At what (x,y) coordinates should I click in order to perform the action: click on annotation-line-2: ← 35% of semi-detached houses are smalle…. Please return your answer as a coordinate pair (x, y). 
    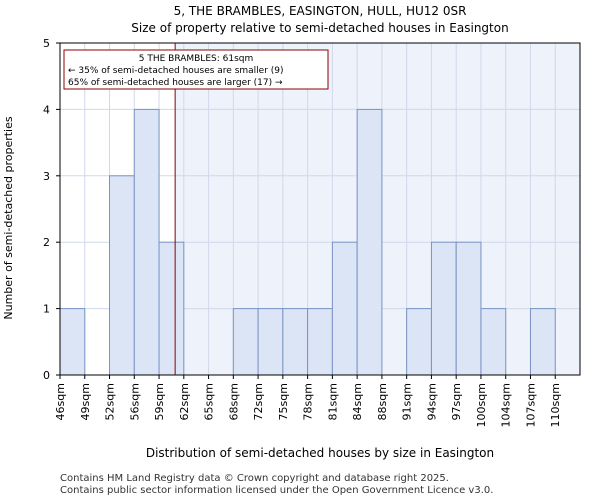
    Looking at the image, I should click on (176, 71).